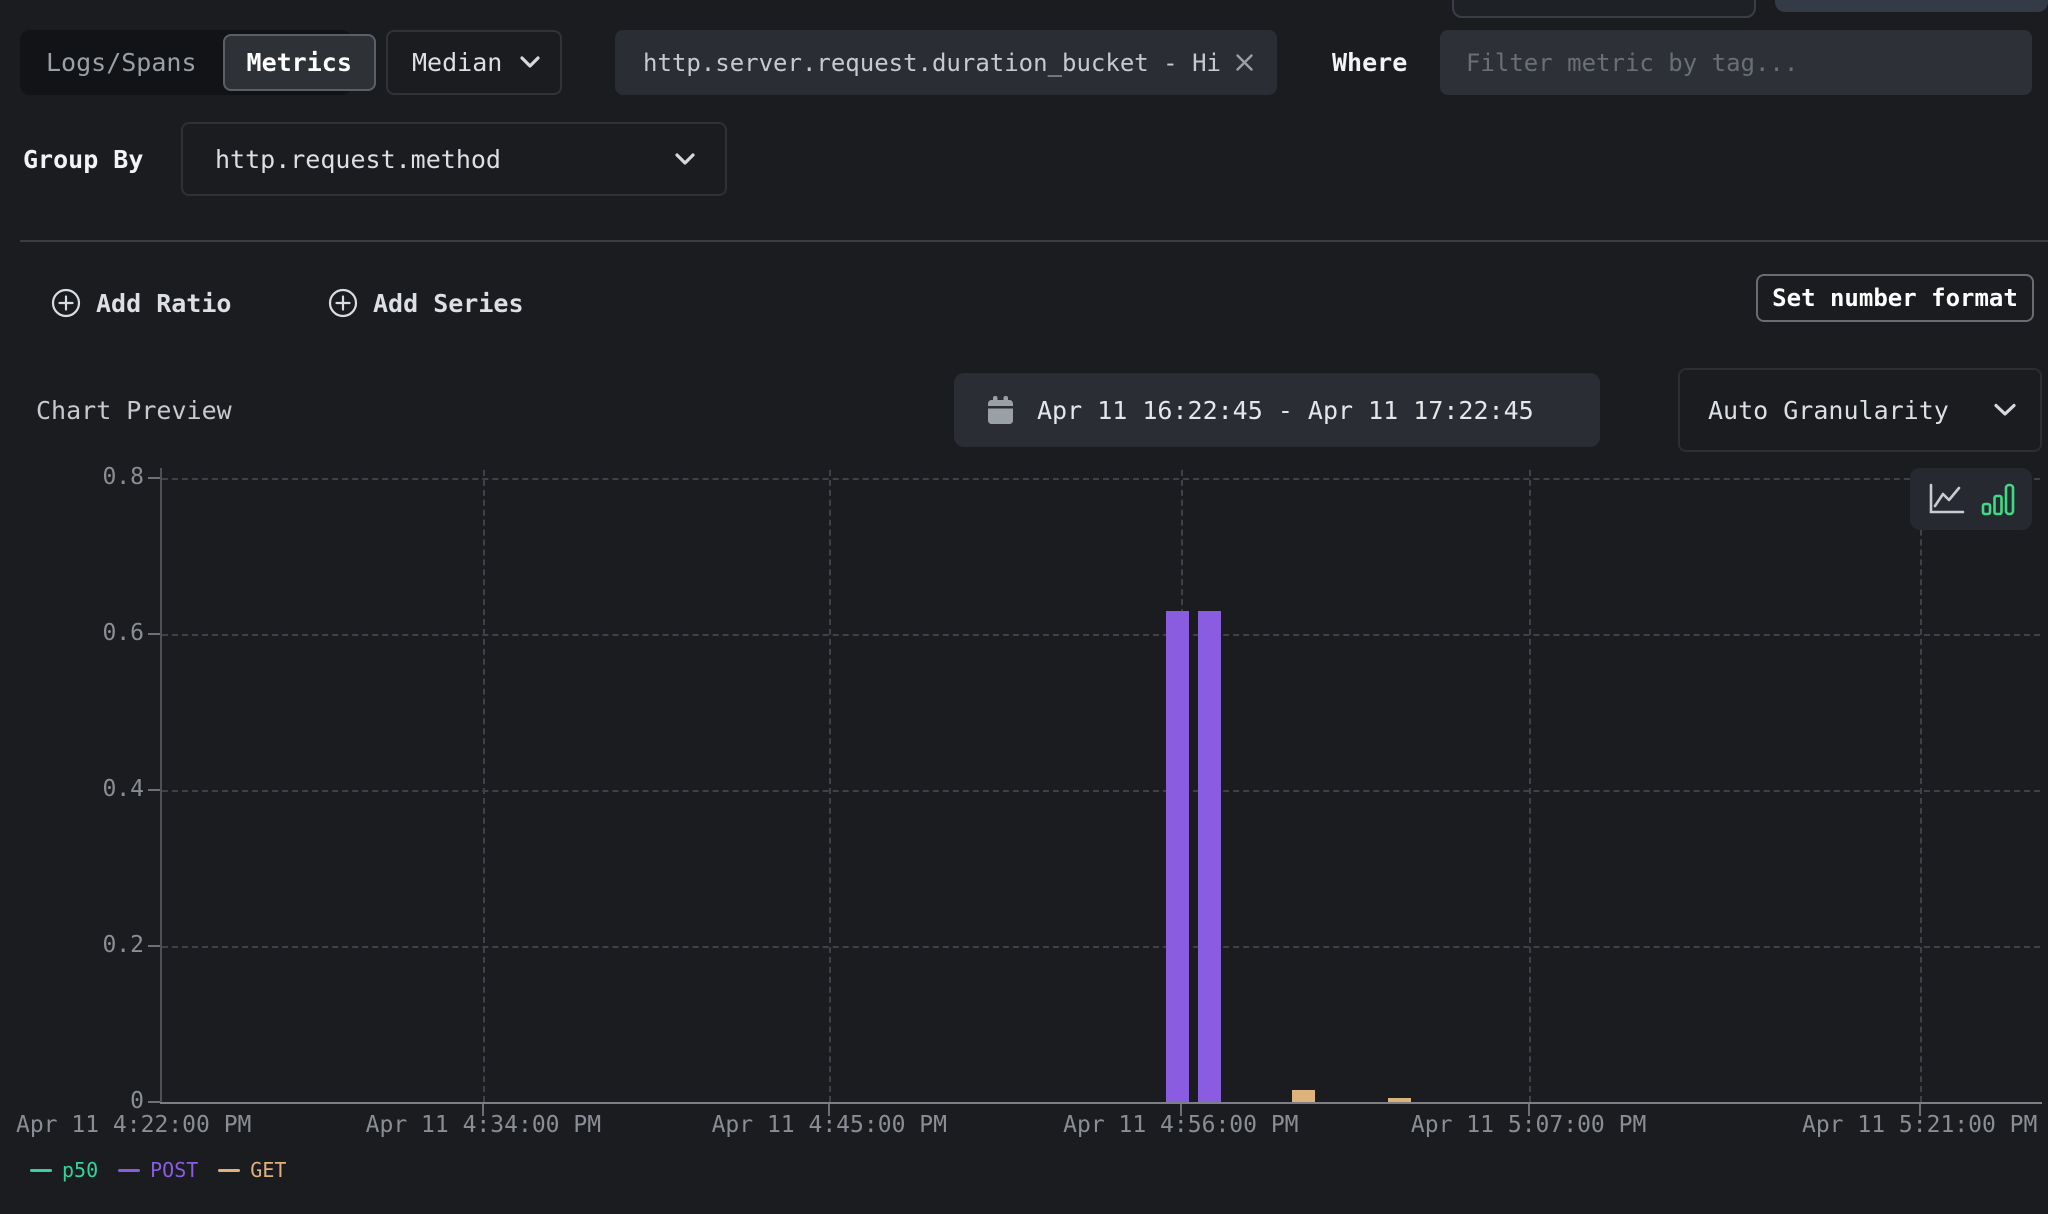 Image resolution: width=2048 pixels, height=1214 pixels. What do you see at coordinates (133, 1125) in the screenshot?
I see `x-axis-tick-label: Apr 11 4:22:00 PM` at bounding box center [133, 1125].